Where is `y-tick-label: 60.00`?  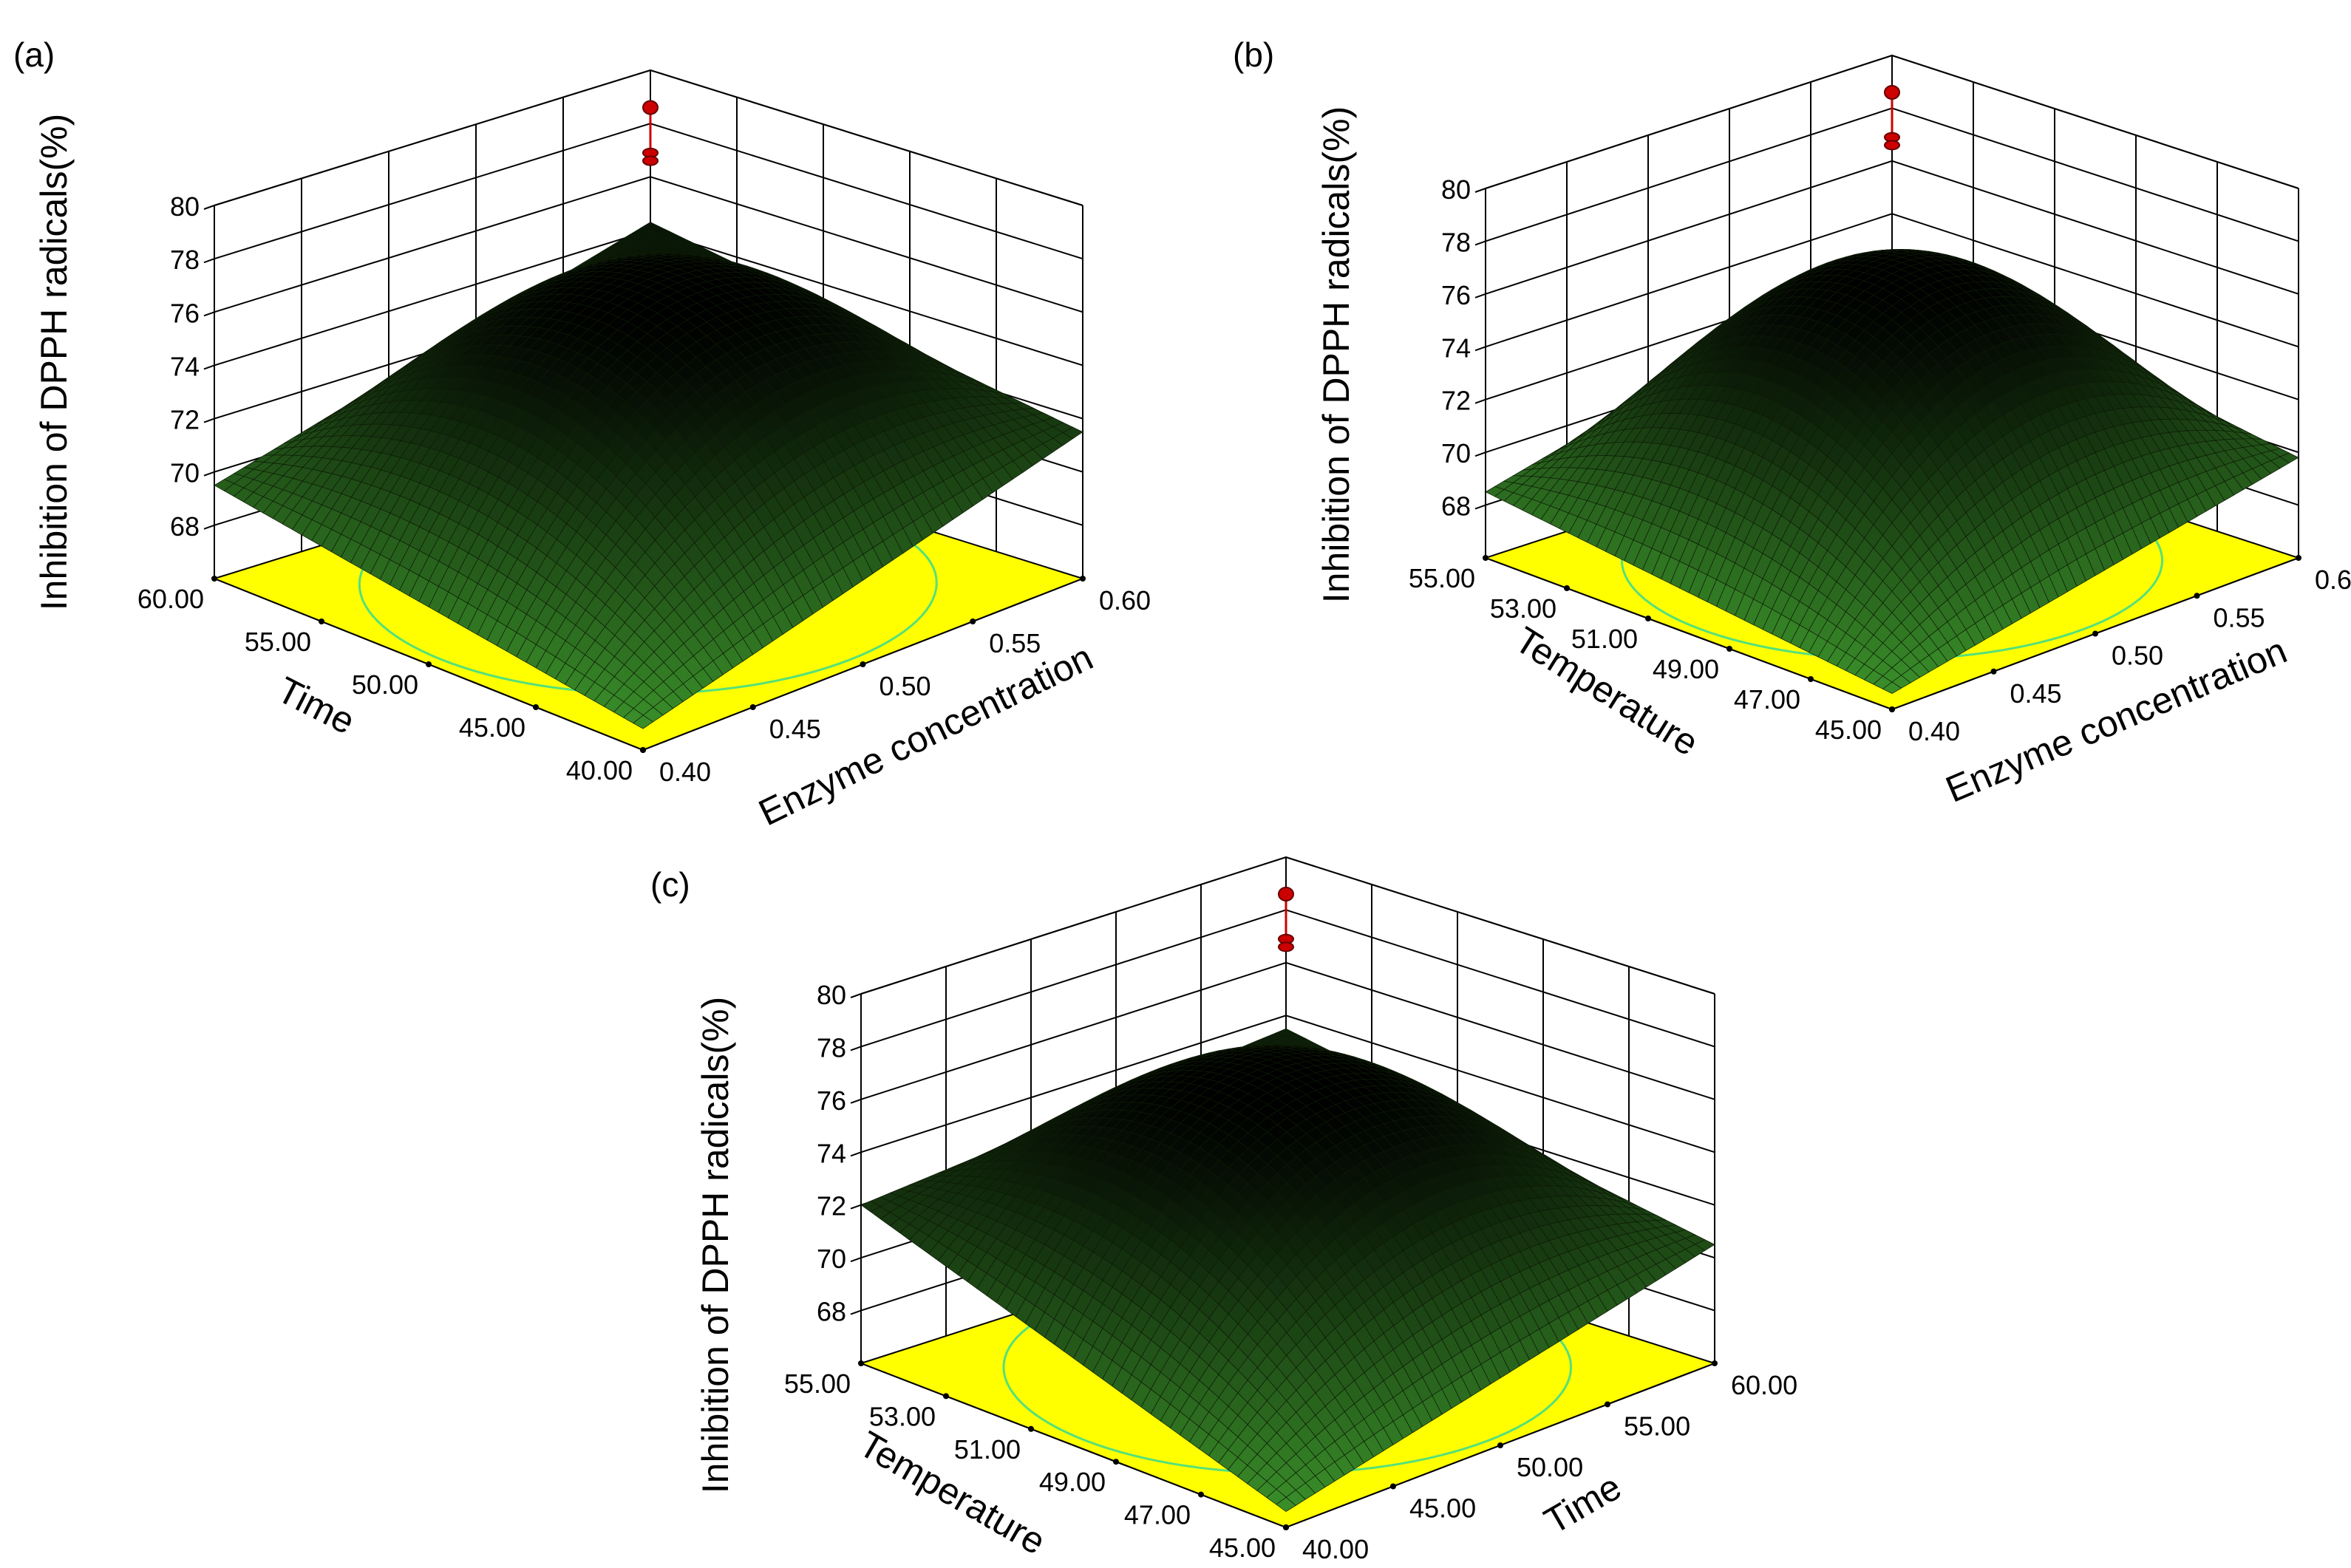 y-tick-label: 60.00 is located at coordinates (170, 599).